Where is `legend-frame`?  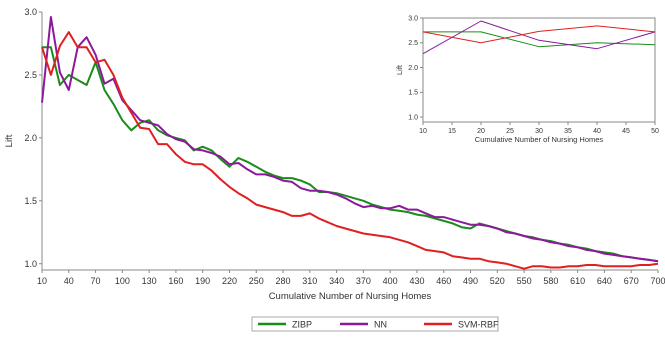
legend-frame is located at coordinates (375, 324).